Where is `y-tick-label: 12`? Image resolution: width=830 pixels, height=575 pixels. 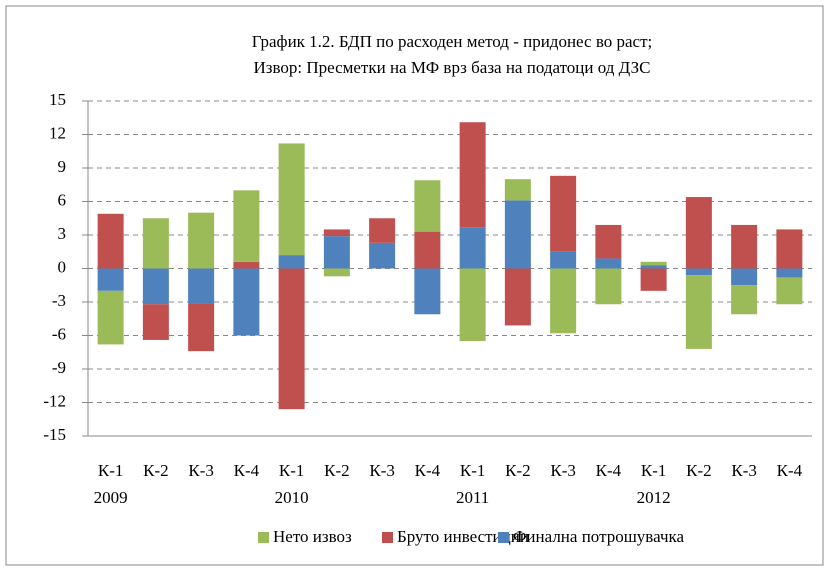 y-tick-label: 12 is located at coordinates (57, 132).